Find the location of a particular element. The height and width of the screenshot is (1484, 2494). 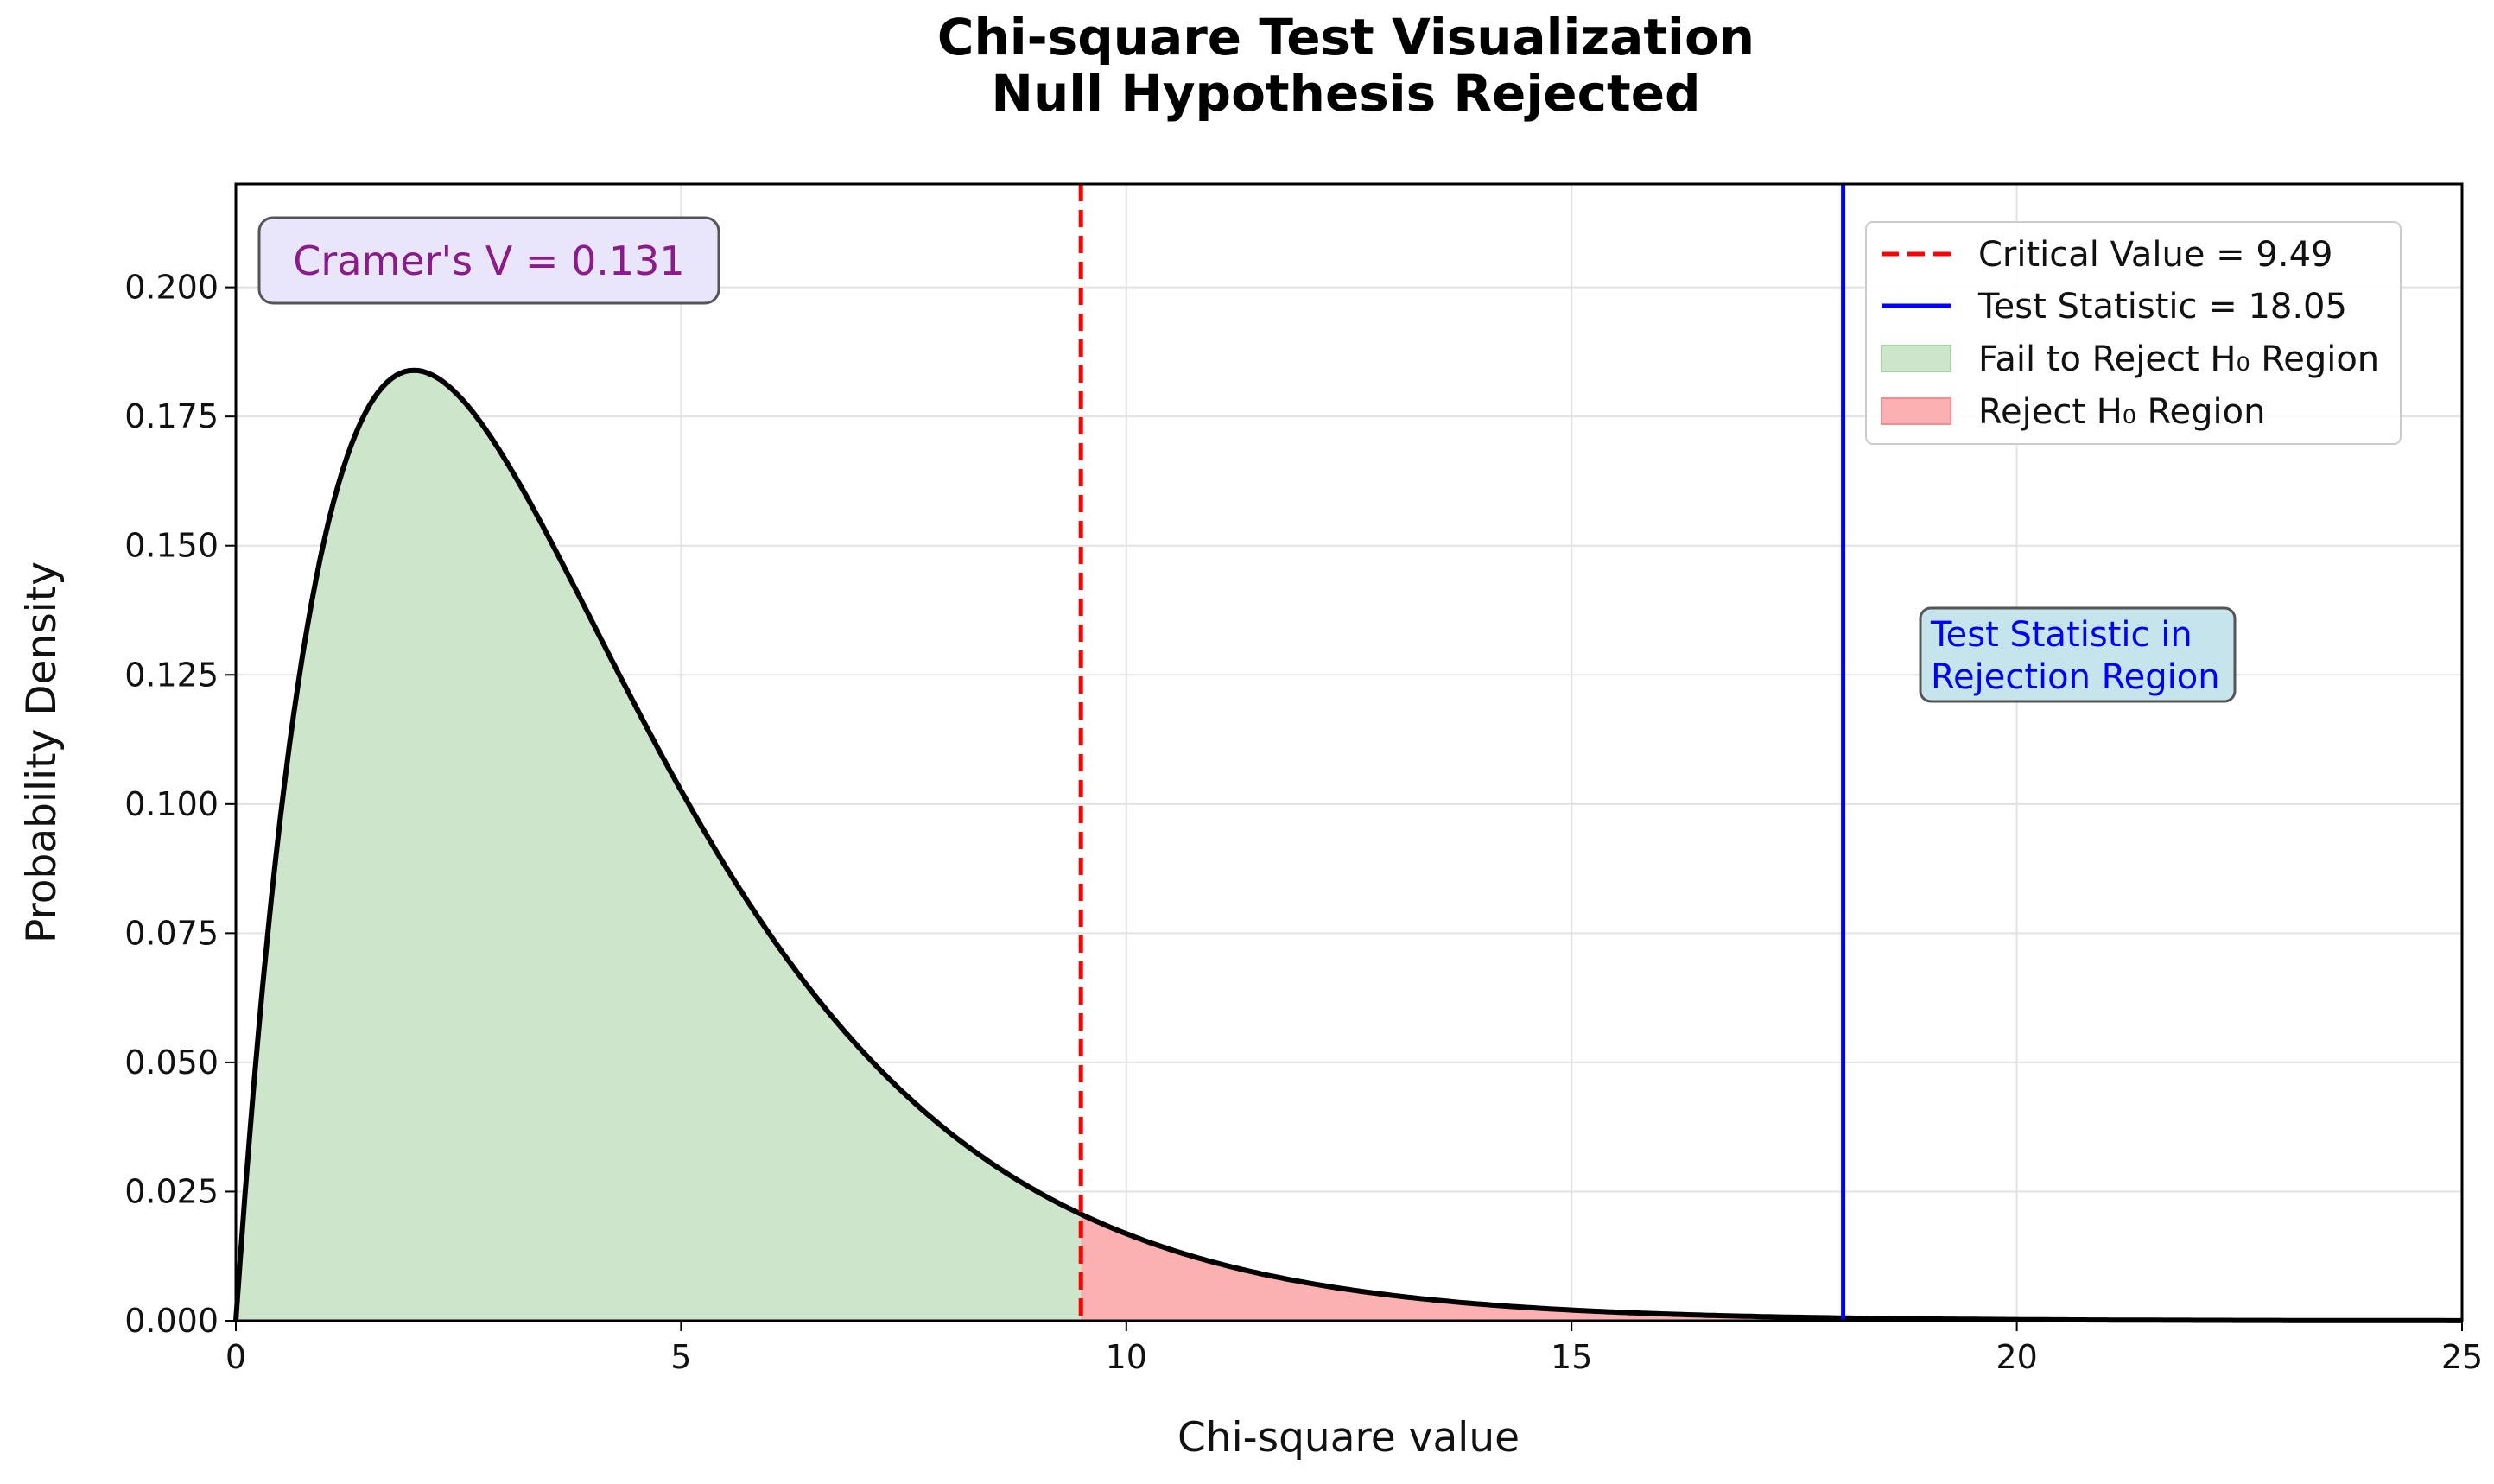

legend-item-critical-value: Critical Value = 9.49 is located at coordinates (2107, 255).